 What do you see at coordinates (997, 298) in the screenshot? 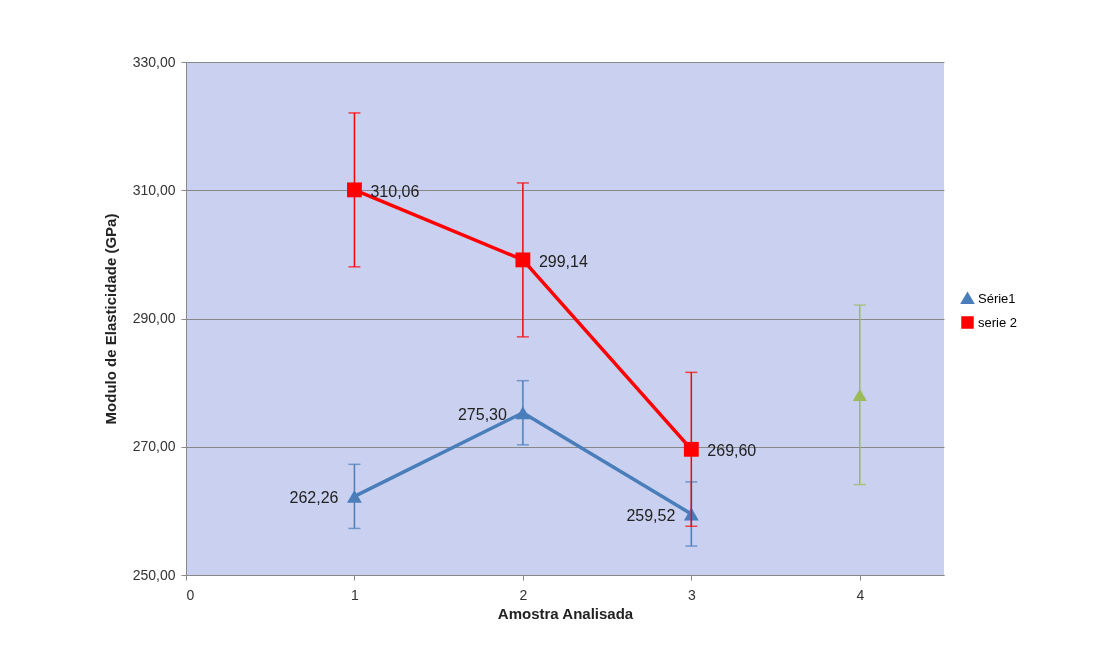
I see `legend-label: Série1` at bounding box center [997, 298].